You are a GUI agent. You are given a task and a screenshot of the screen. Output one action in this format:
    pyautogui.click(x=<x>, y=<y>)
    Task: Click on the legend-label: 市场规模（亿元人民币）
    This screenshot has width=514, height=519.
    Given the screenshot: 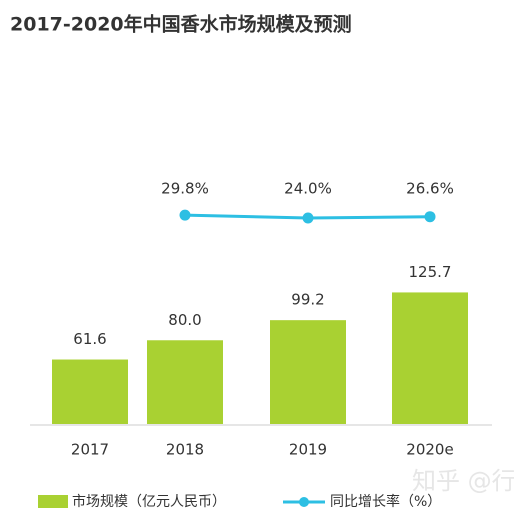 What is the action you would take?
    pyautogui.click(x=149, y=501)
    